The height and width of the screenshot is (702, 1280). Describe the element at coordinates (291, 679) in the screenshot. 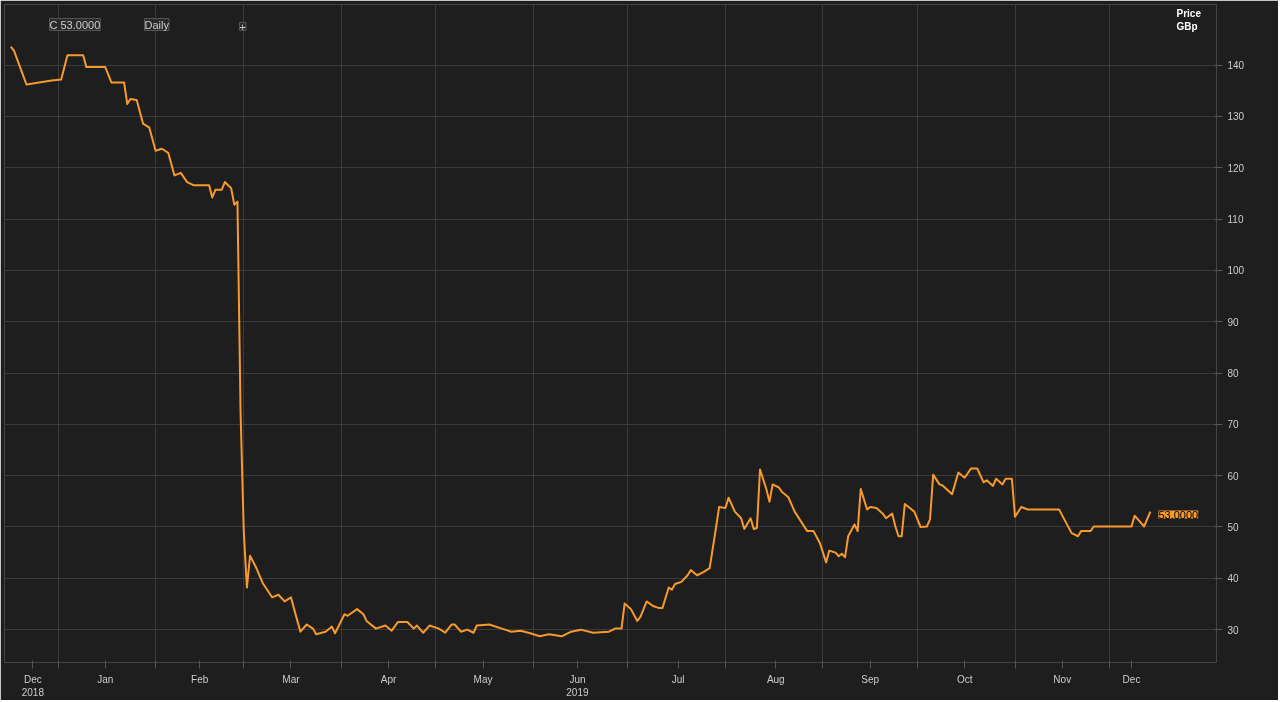

I see `x-tick-label: Mar` at that location.